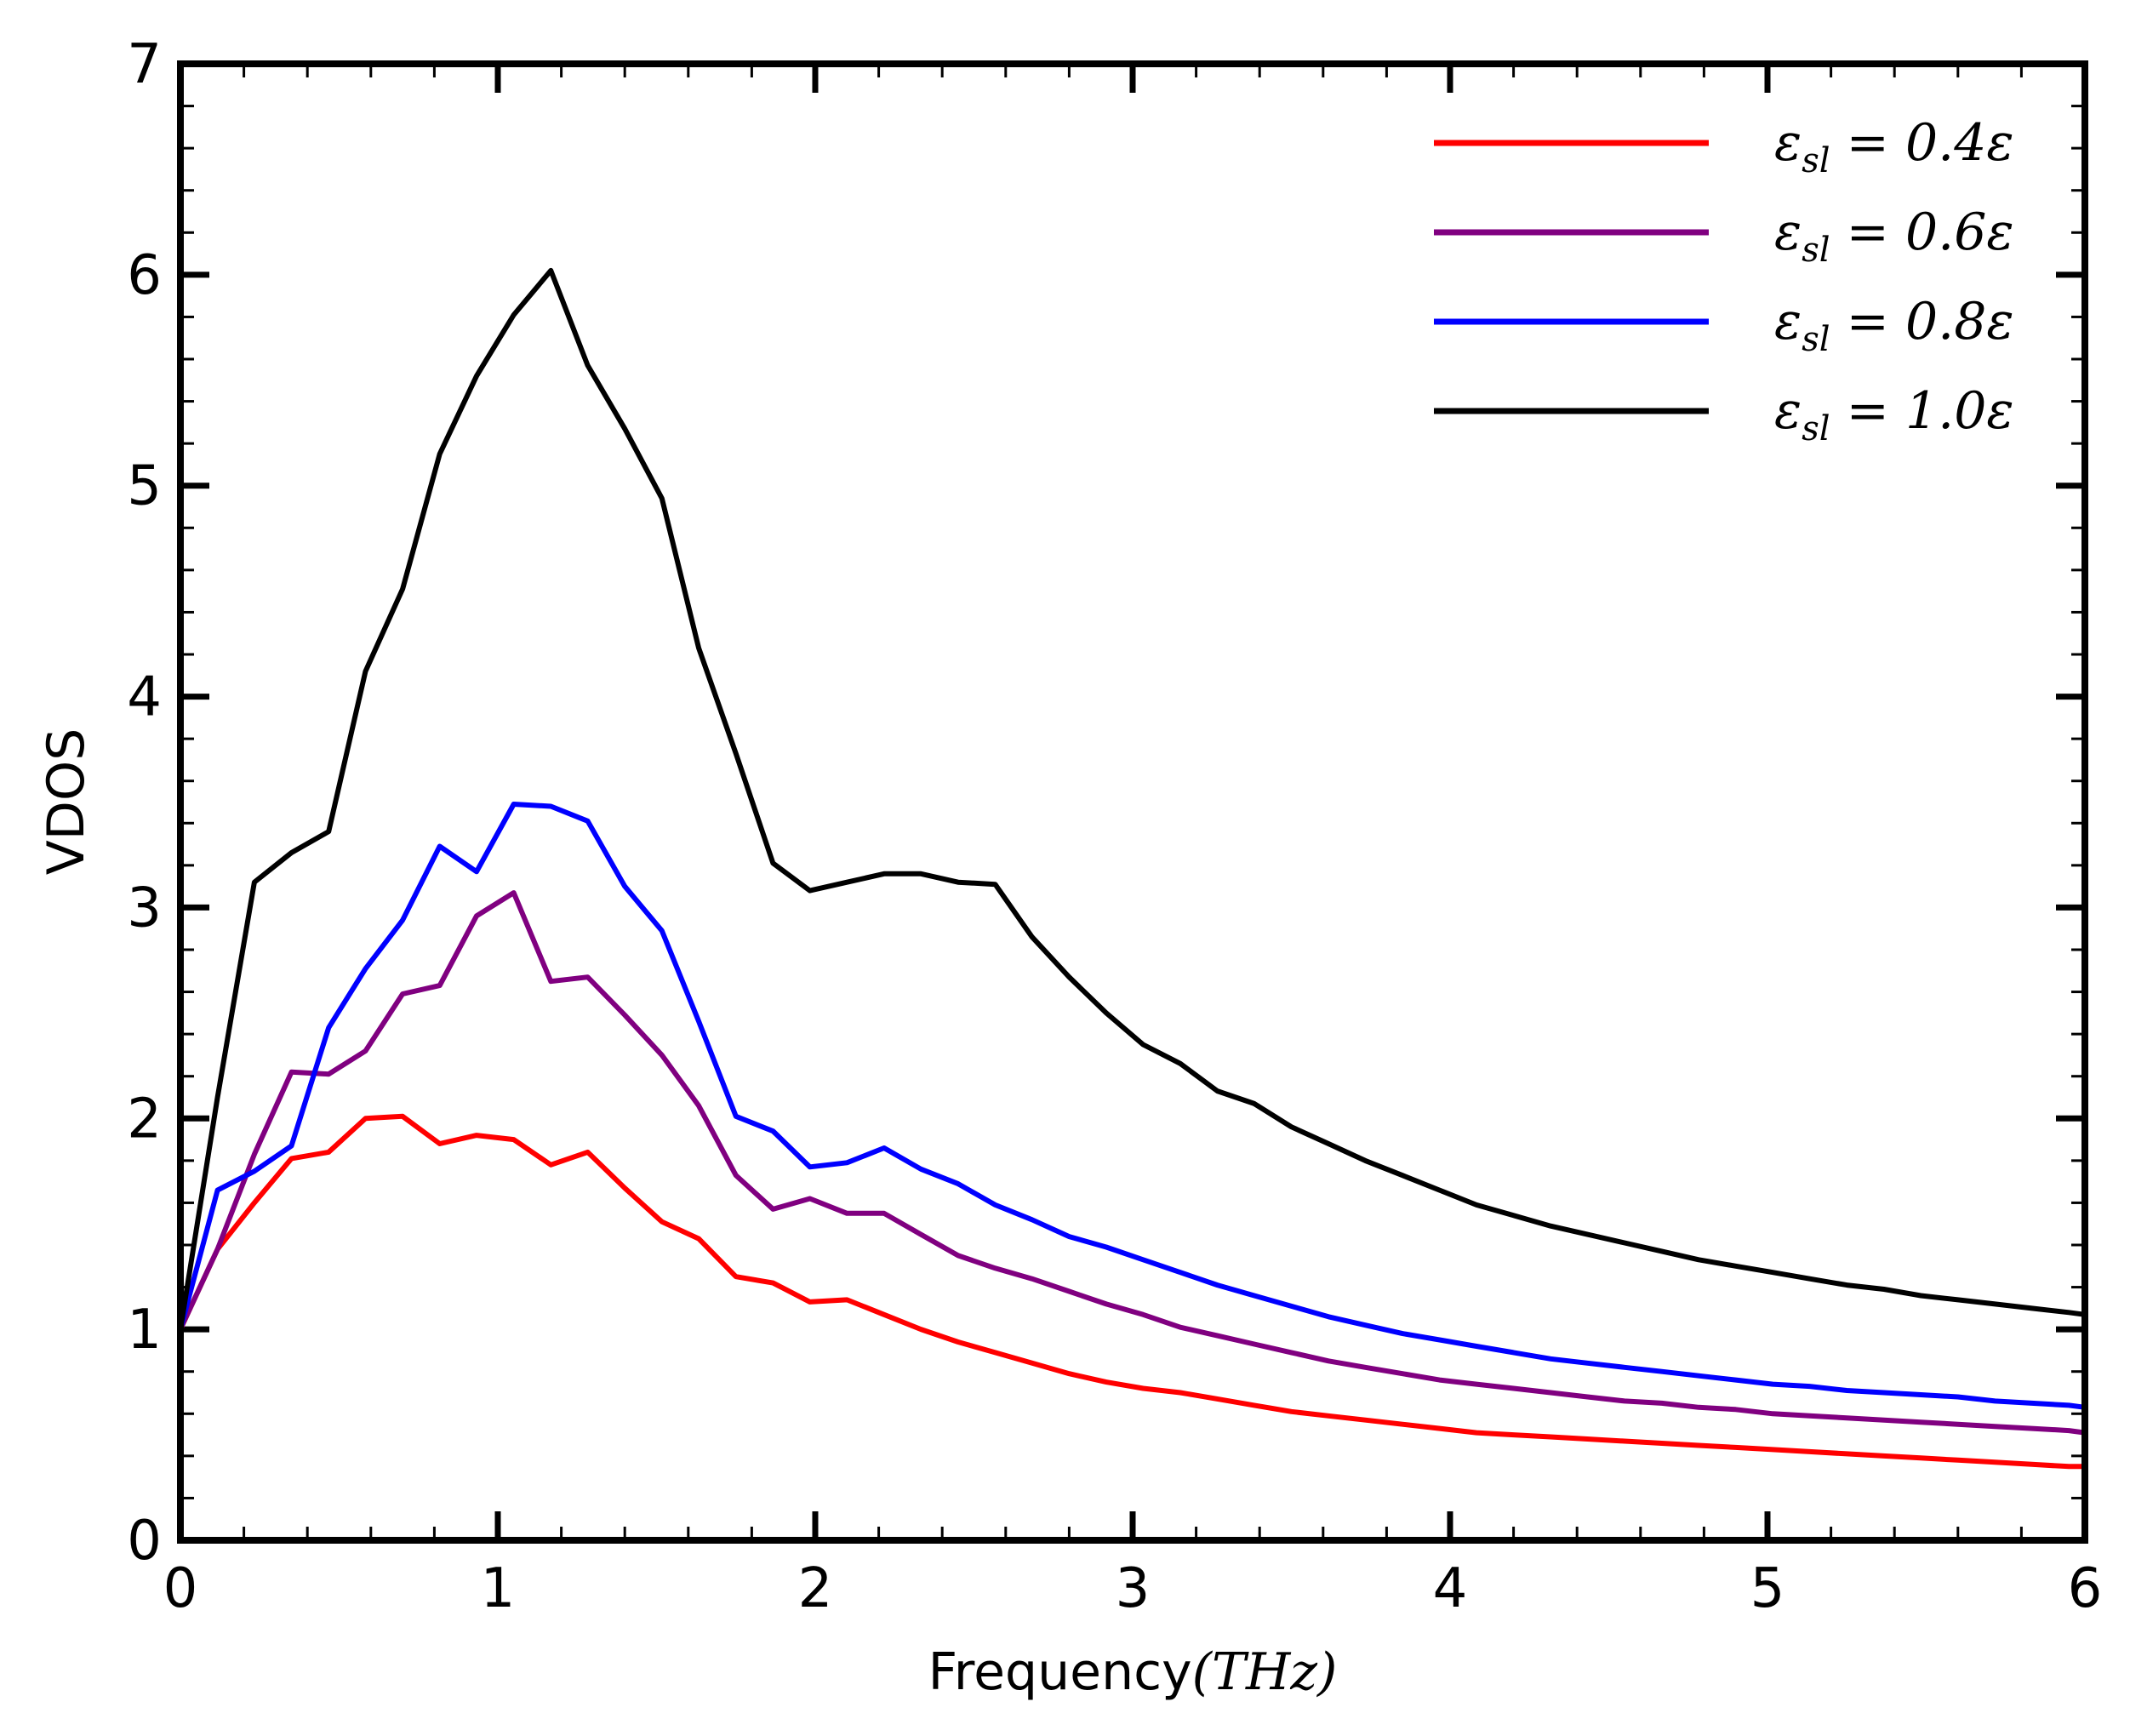  Describe the element at coordinates (1060, 1672) in the screenshot. I see `x-axis-label-text: Frequency` at that location.